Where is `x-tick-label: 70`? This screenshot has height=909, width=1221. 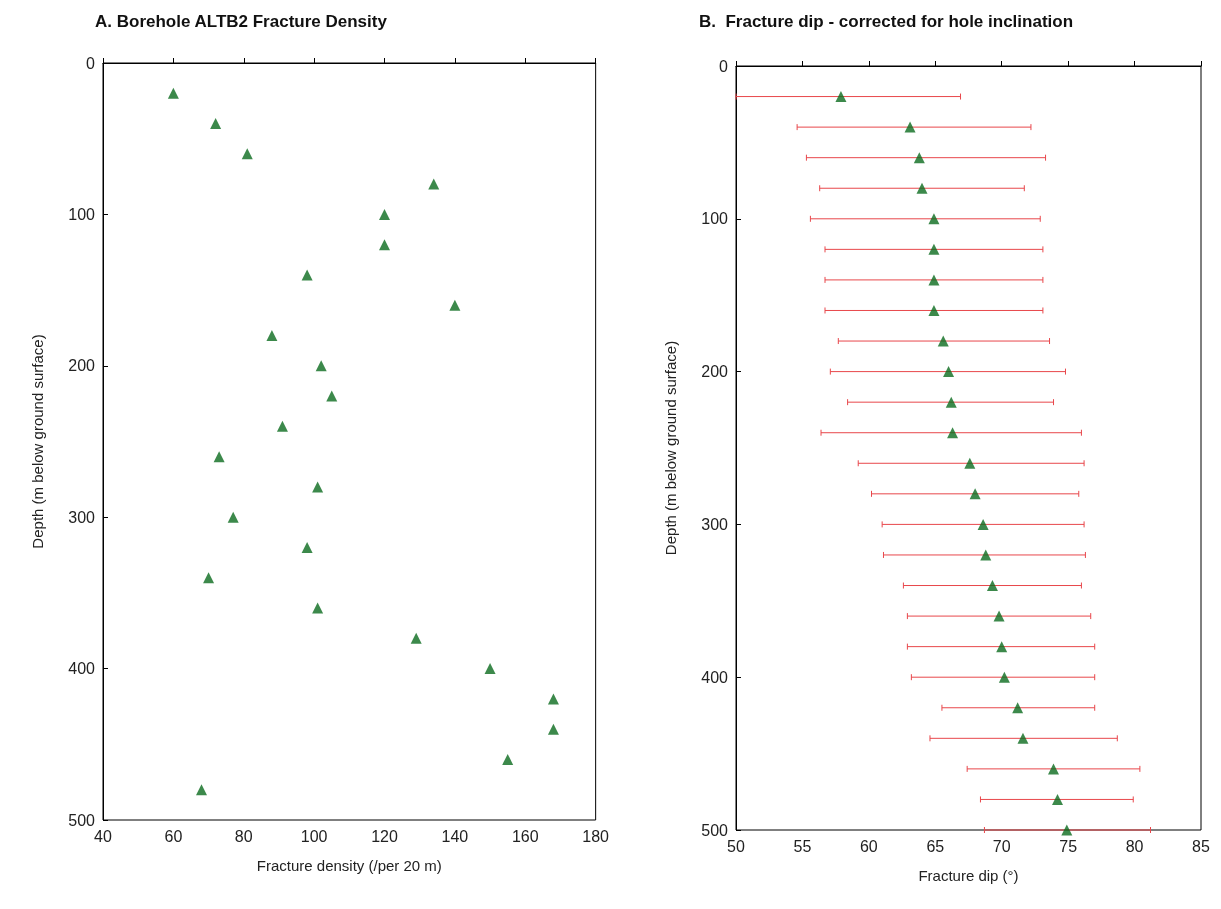
x-tick-label: 70 is located at coordinates (1001, 846).